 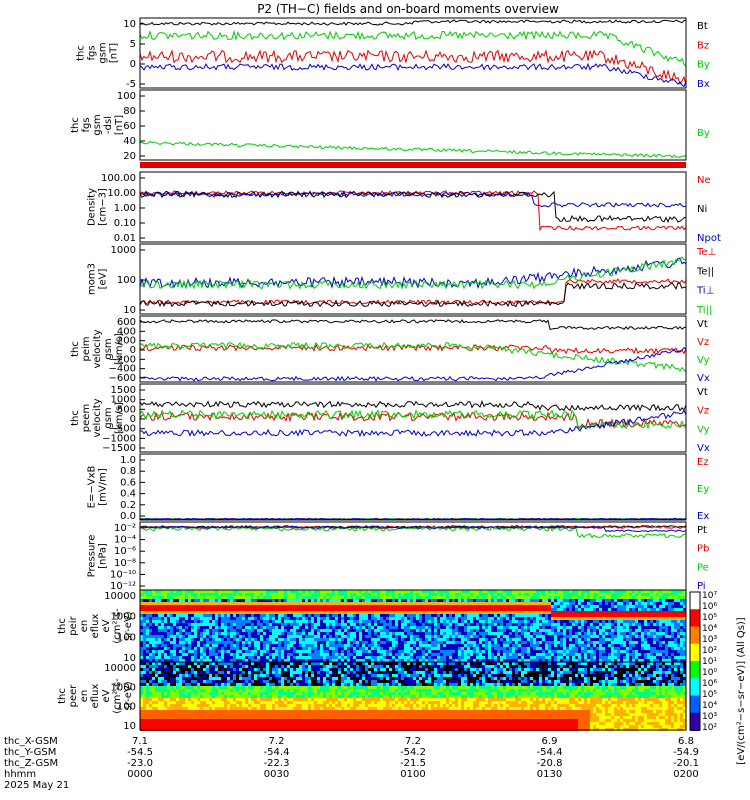 What do you see at coordinates (413, 273) in the screenshot?
I see `series-line-ti` at bounding box center [413, 273].